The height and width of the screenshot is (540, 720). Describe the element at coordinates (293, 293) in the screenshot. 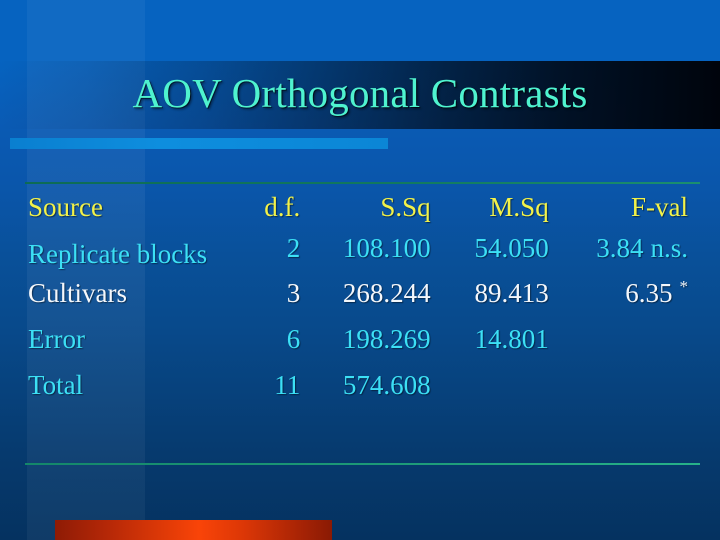

I see `cell-df: 3` at that location.